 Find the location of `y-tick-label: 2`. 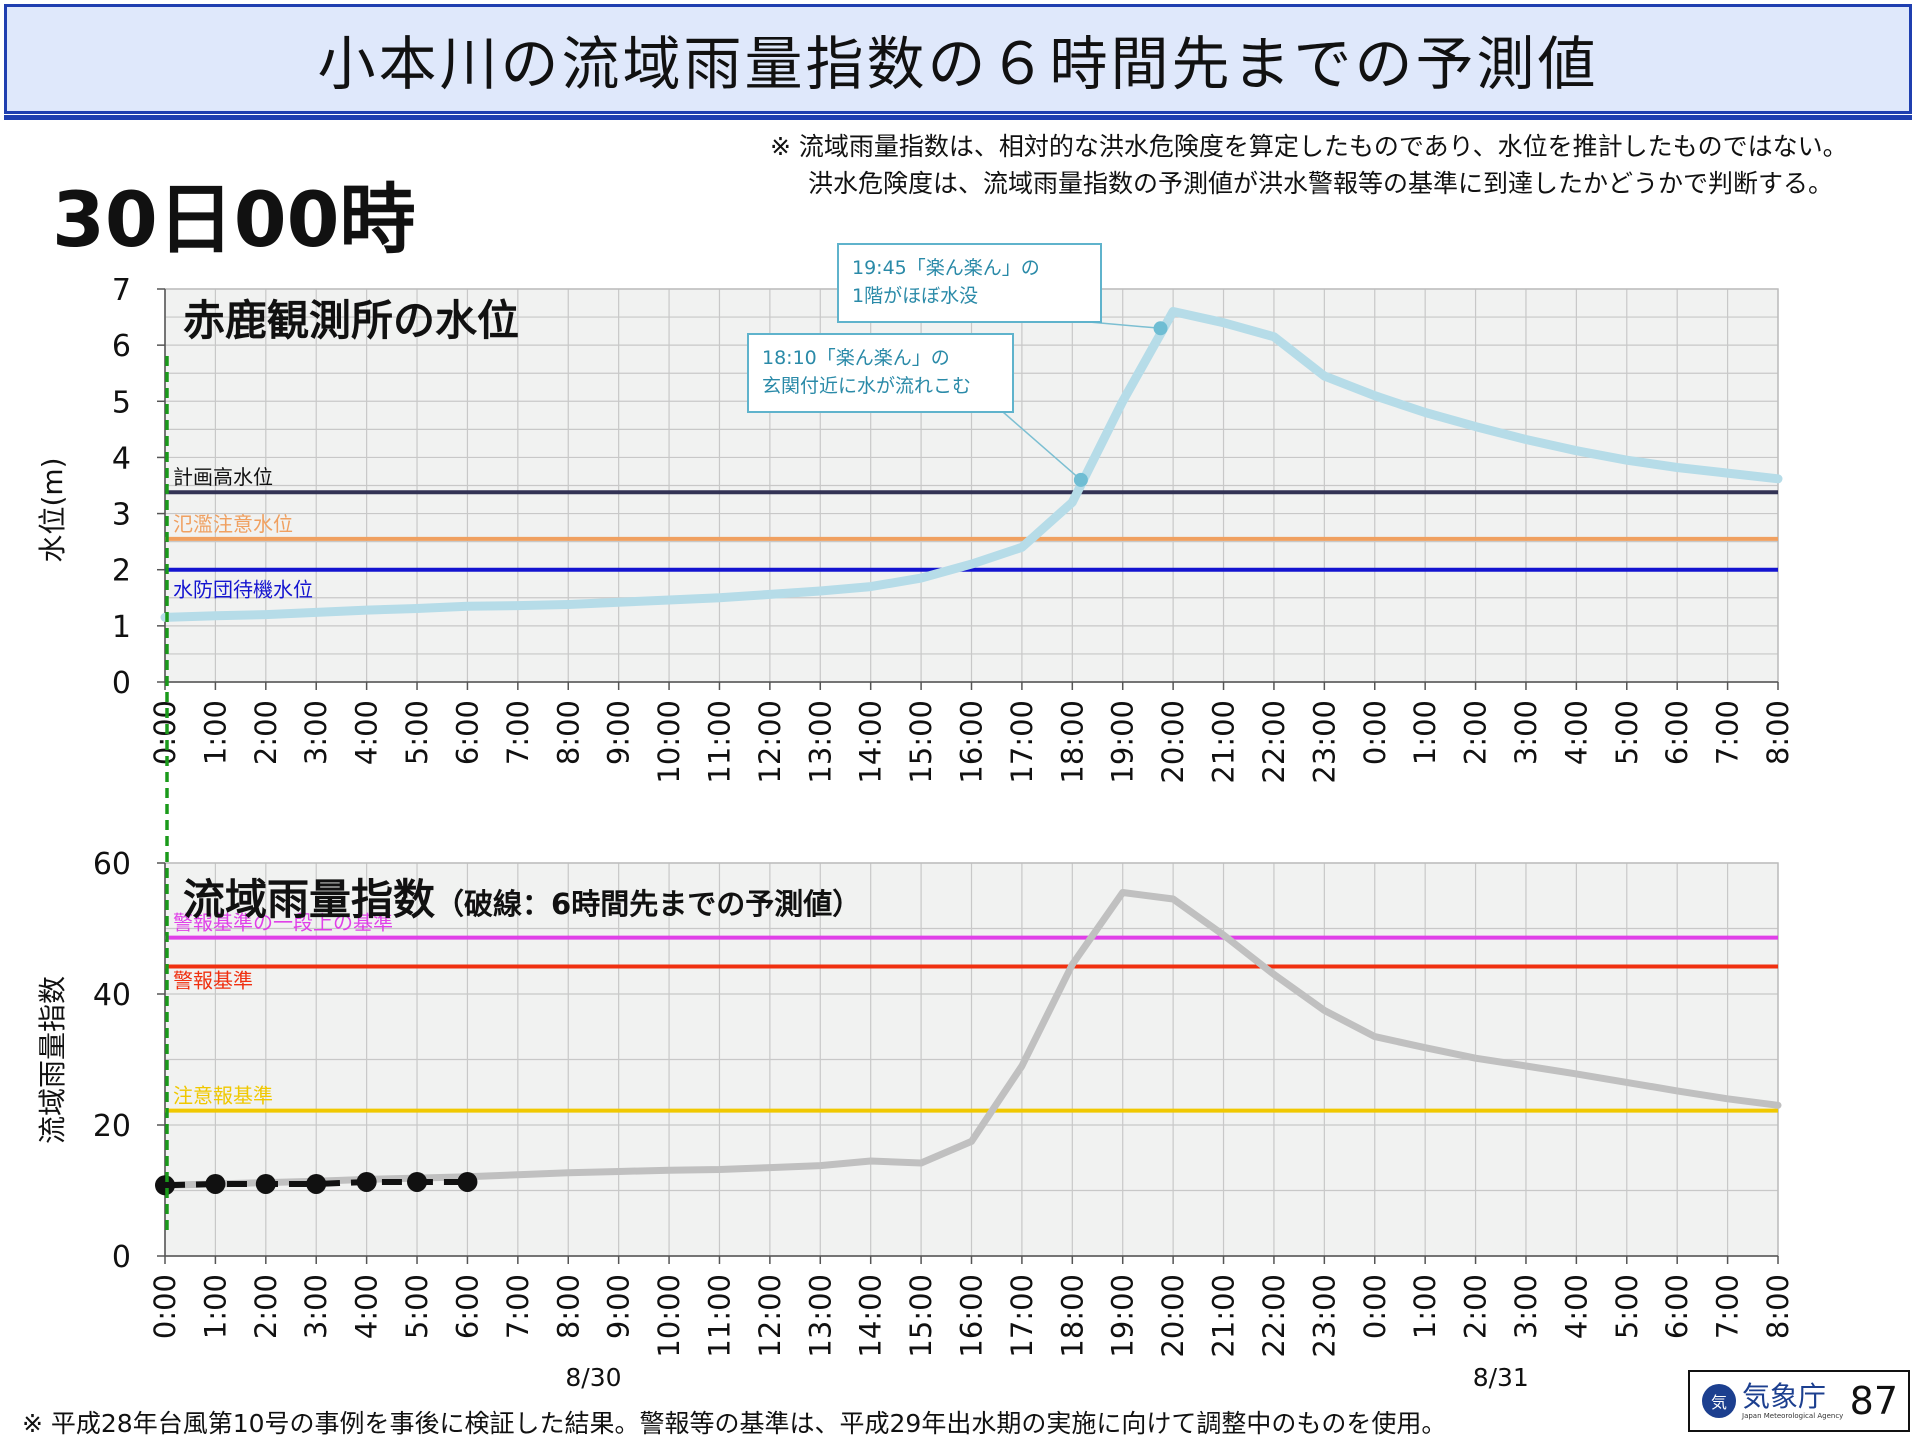

y-tick-label: 2 is located at coordinates (121, 571).